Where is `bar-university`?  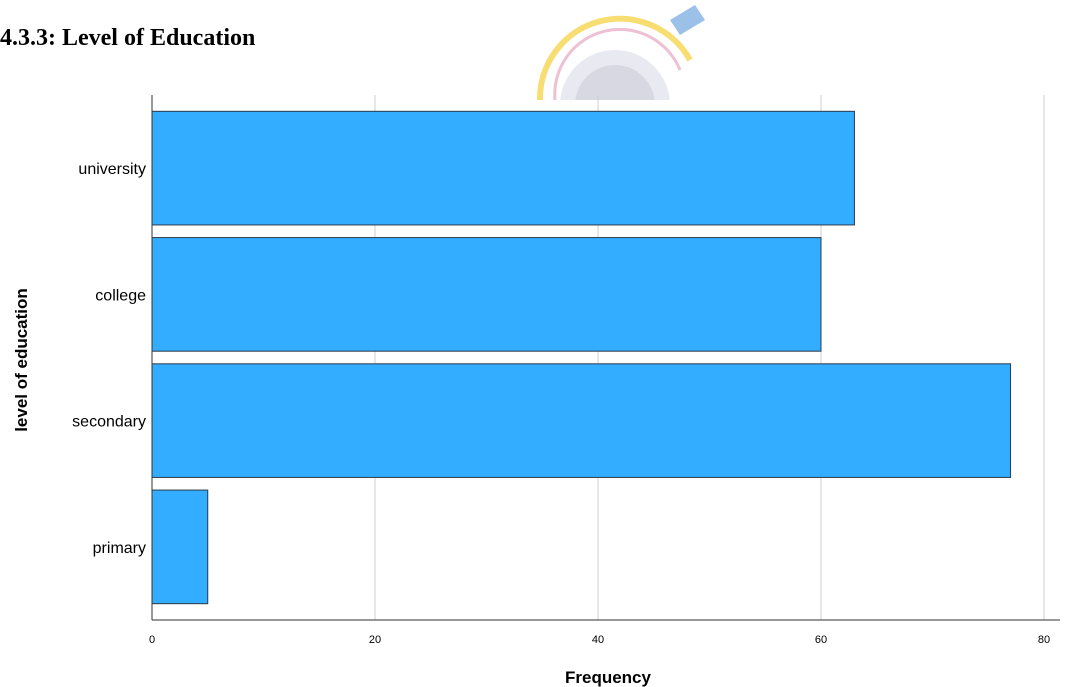 bar-university is located at coordinates (503, 168).